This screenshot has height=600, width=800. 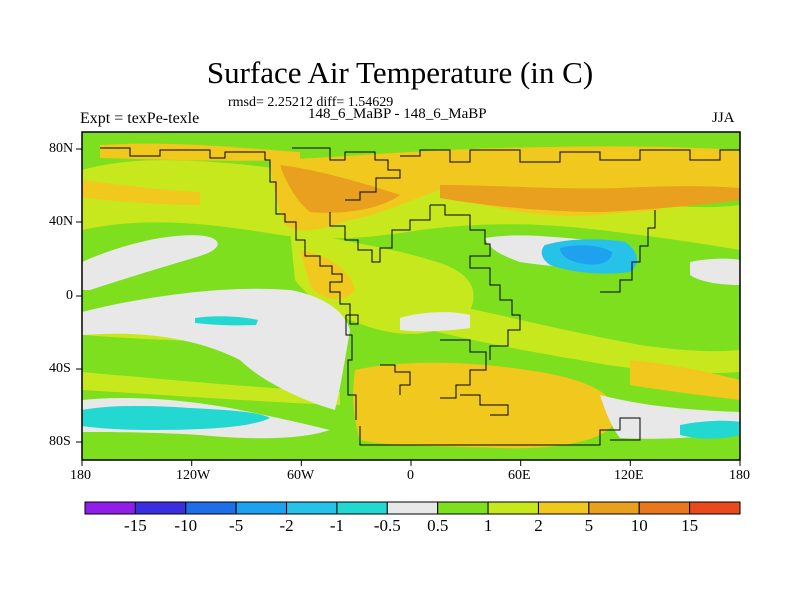 What do you see at coordinates (301, 475) in the screenshot?
I see `lon-tick-label: 60W` at bounding box center [301, 475].